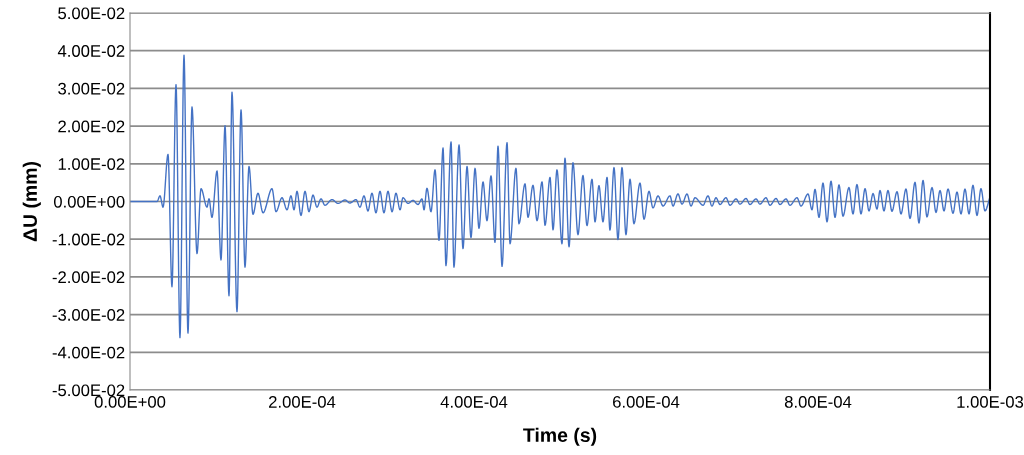 The width and height of the screenshot is (1024, 455). I want to click on y-tick-label: 5.00E-02, so click(91, 13).